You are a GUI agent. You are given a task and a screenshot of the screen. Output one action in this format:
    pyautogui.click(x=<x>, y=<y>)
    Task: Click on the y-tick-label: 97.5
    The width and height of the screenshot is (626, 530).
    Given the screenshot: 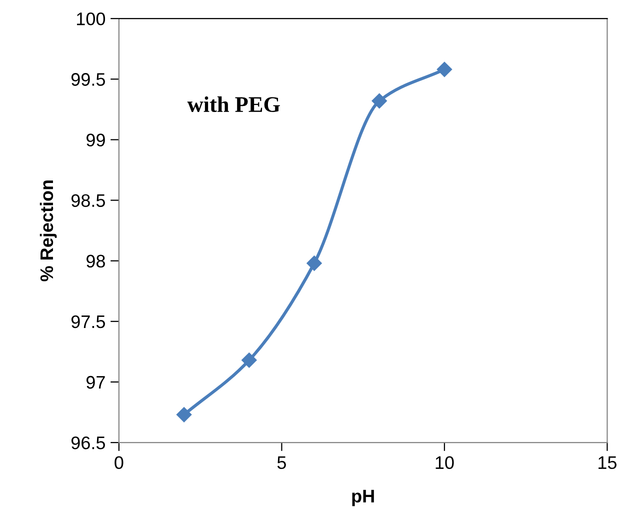 What is the action you would take?
    pyautogui.click(x=88, y=321)
    